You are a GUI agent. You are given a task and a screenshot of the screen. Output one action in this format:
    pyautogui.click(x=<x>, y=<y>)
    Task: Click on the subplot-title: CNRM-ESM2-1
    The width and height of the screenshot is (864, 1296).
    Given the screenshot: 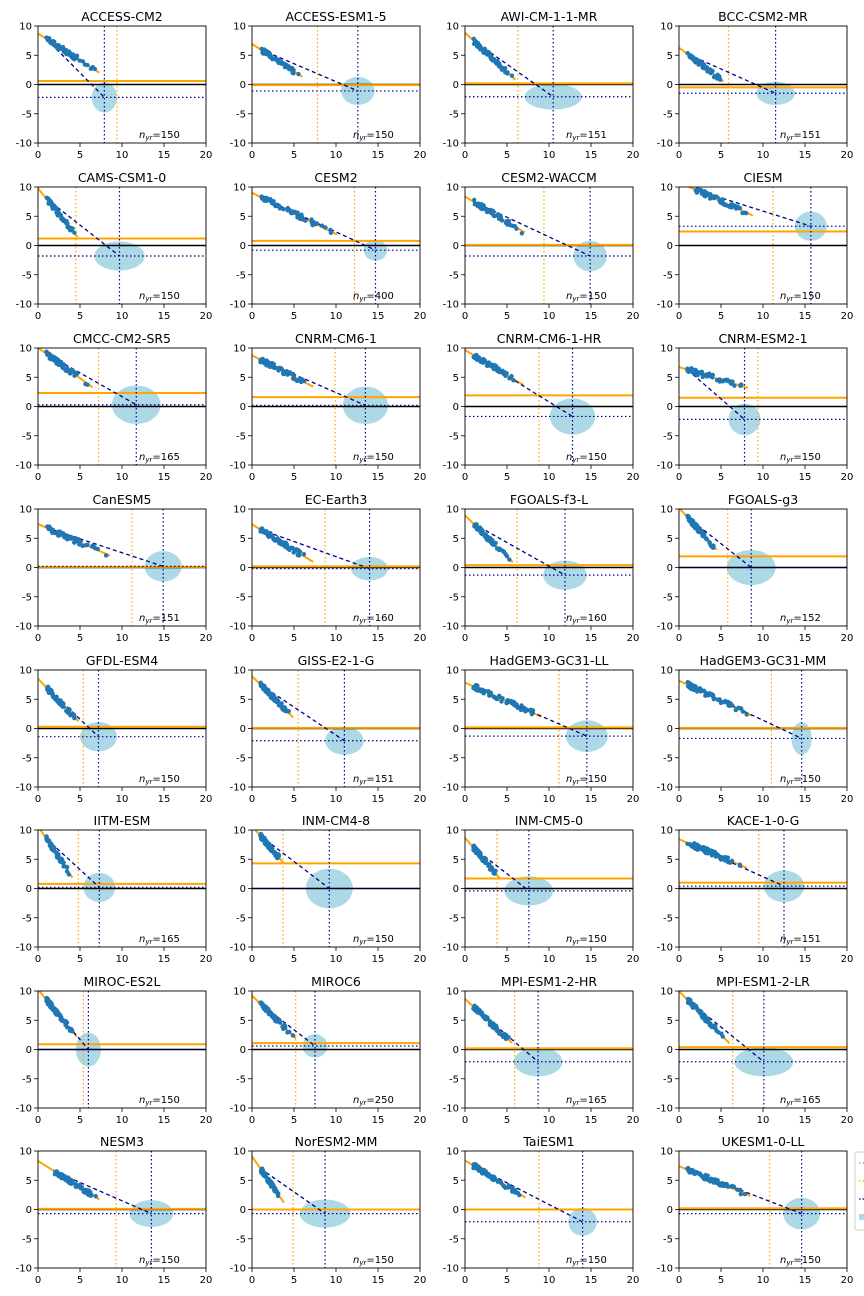 What is the action you would take?
    pyautogui.click(x=762, y=338)
    